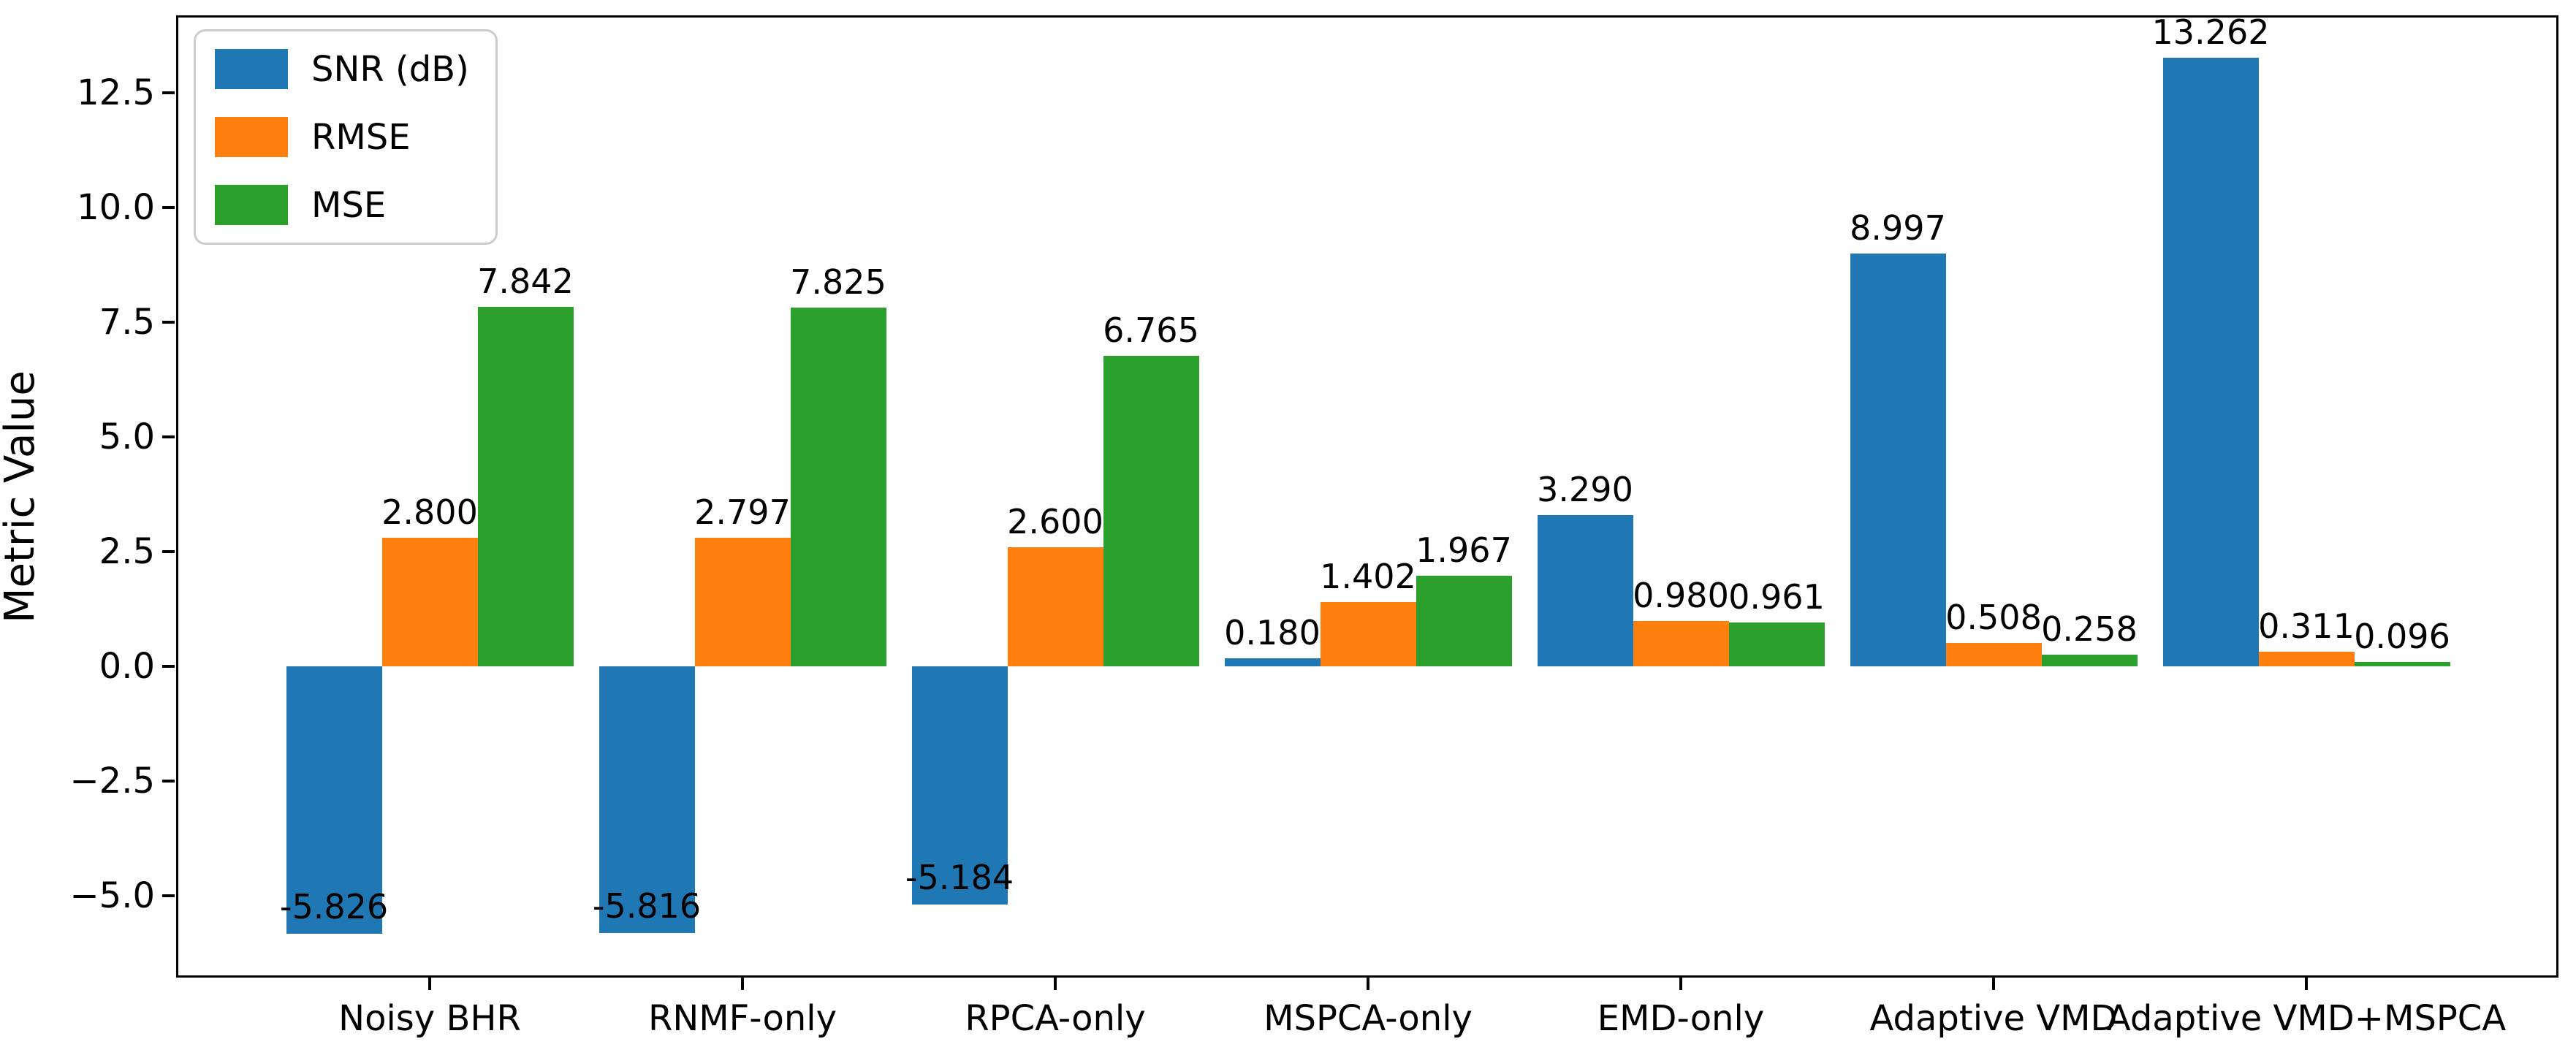 This screenshot has width=2576, height=1047. Describe the element at coordinates (430, 602) in the screenshot. I see `bar-rmse-noisy-bhr` at that location.